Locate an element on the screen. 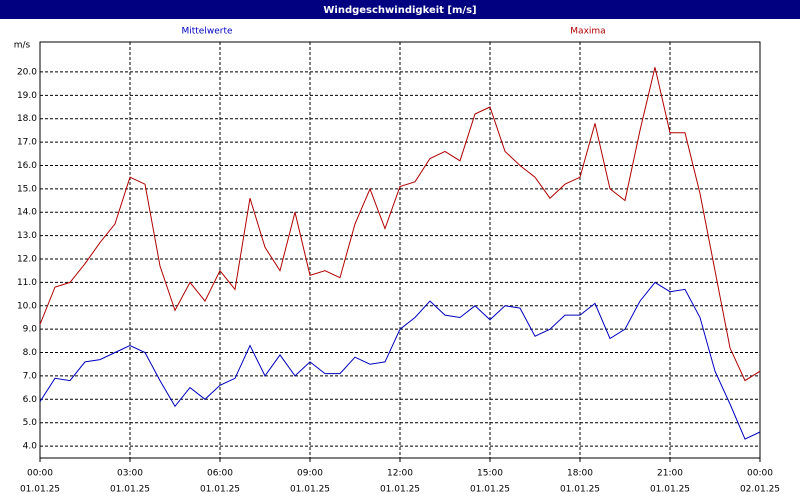  y-tick-label: 20.0 is located at coordinates (27, 72).